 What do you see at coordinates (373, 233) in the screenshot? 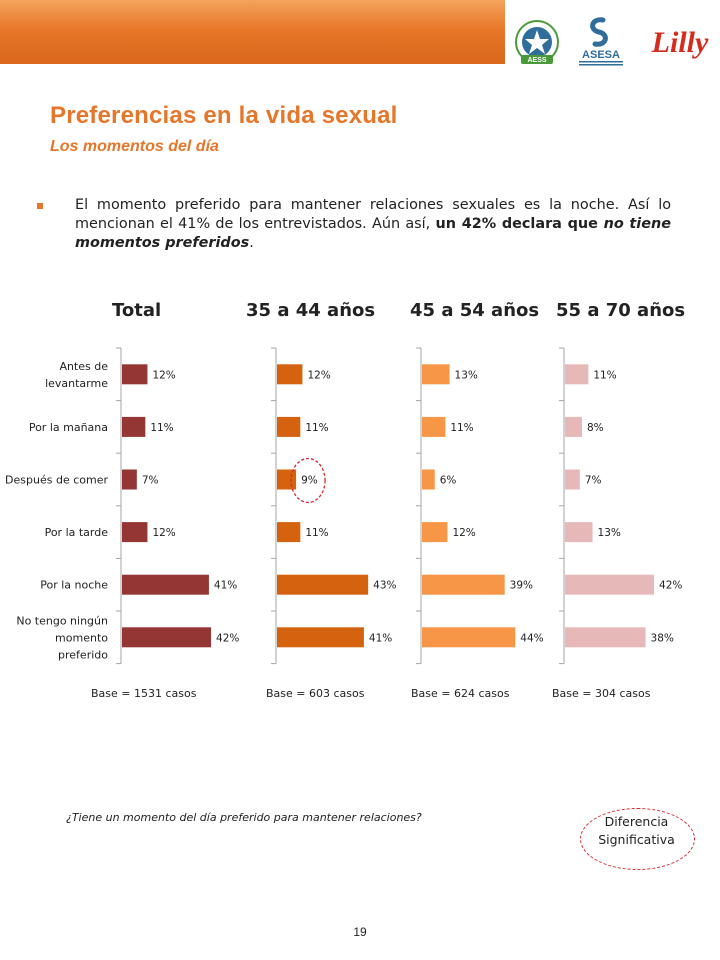
I see `summary-bold-italic: no tiene momentos preferidos` at bounding box center [373, 233].